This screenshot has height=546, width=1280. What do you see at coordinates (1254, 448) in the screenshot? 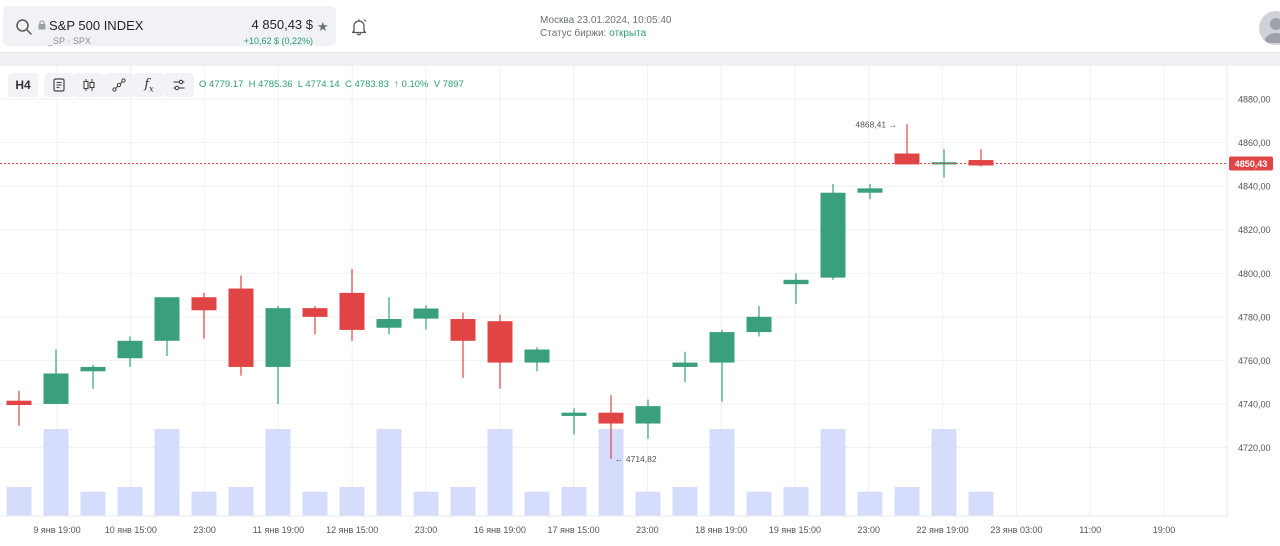
I see `price-tick-label: 4720,00` at bounding box center [1254, 448].